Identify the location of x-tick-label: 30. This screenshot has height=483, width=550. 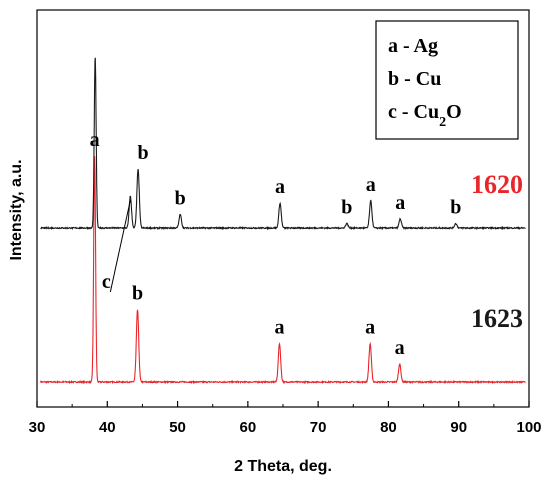
(37, 427).